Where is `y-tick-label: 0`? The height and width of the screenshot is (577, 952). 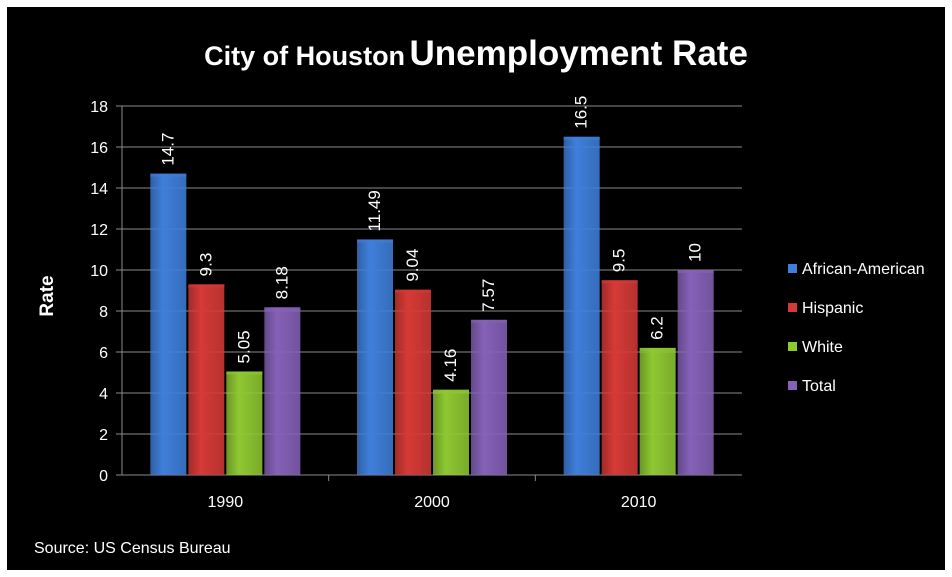 y-tick-label: 0 is located at coordinates (103, 476).